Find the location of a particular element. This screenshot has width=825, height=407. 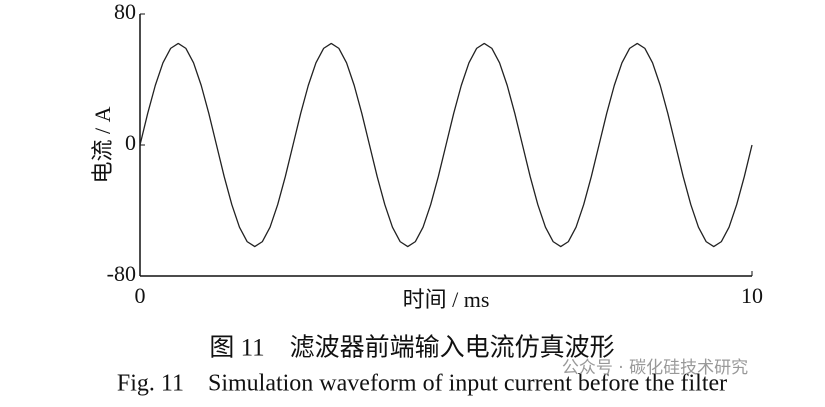

x-axis-label: 时间 / ms is located at coordinates (446, 299).